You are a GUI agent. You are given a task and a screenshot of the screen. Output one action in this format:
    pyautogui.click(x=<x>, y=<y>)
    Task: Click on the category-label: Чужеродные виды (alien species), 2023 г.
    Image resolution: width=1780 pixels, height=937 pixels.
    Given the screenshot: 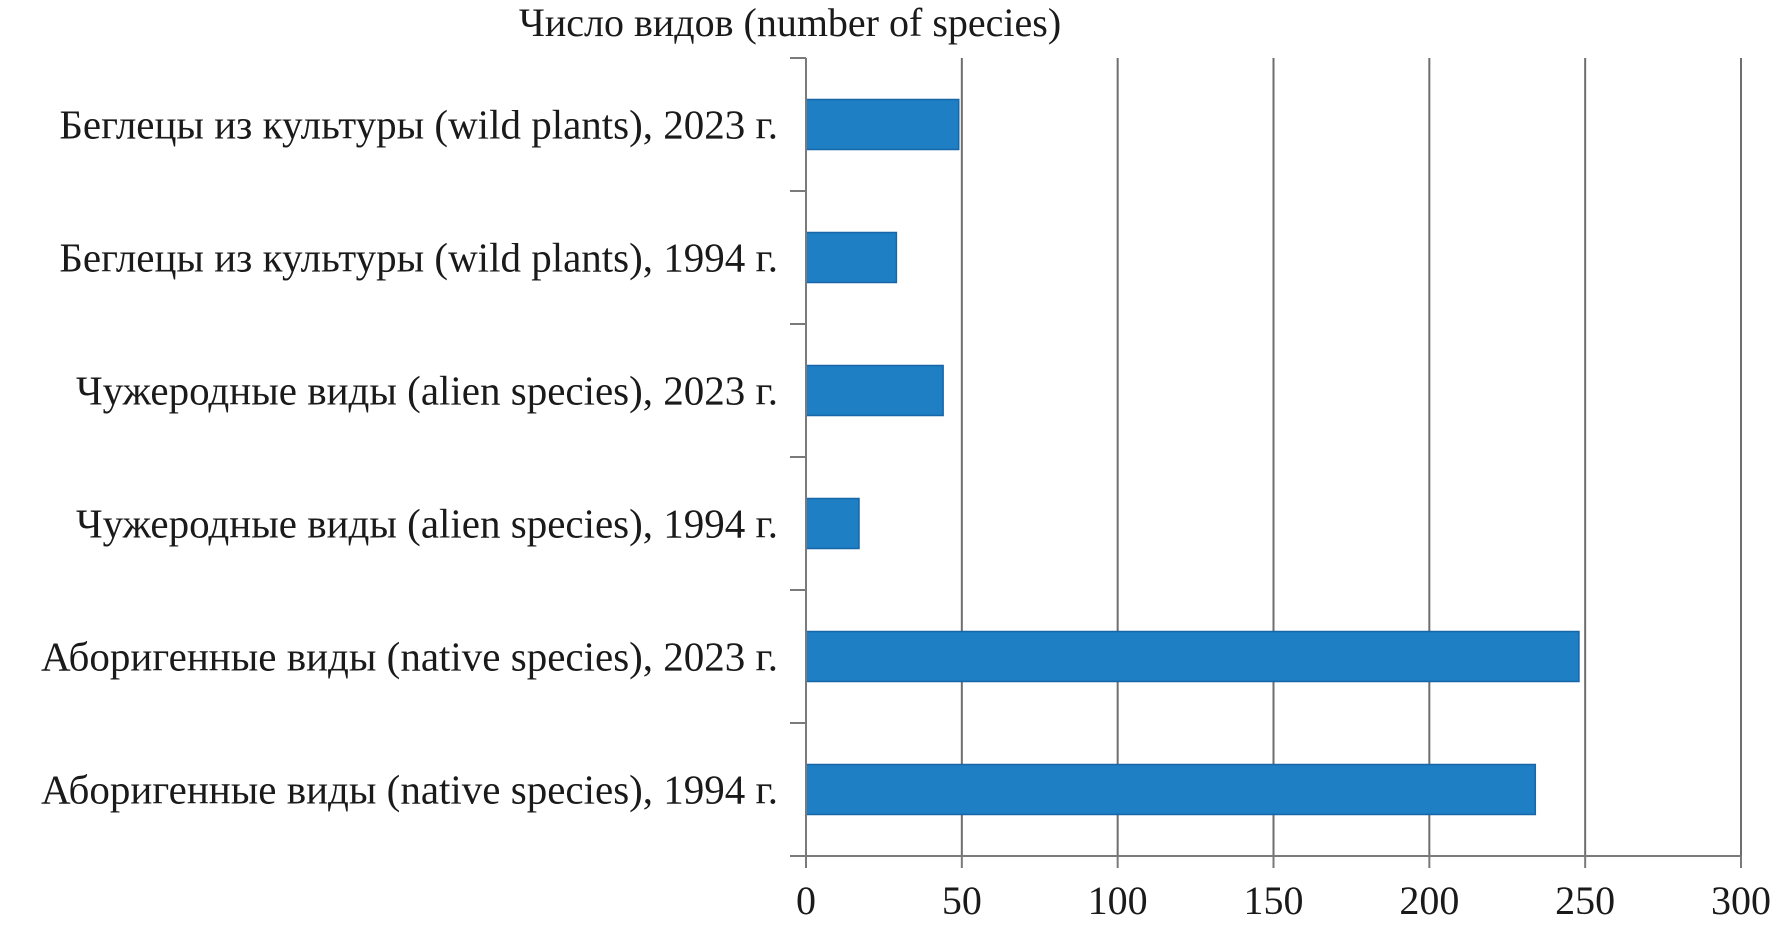 What is the action you would take?
    pyautogui.click(x=427, y=391)
    